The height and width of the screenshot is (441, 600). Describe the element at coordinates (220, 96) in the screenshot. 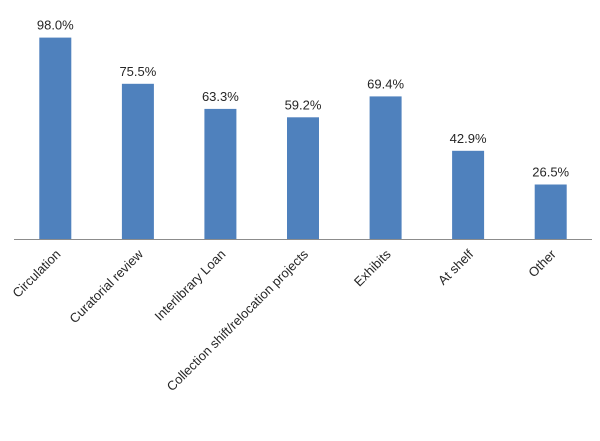

I see `bar-value-label: 63.3%` at that location.